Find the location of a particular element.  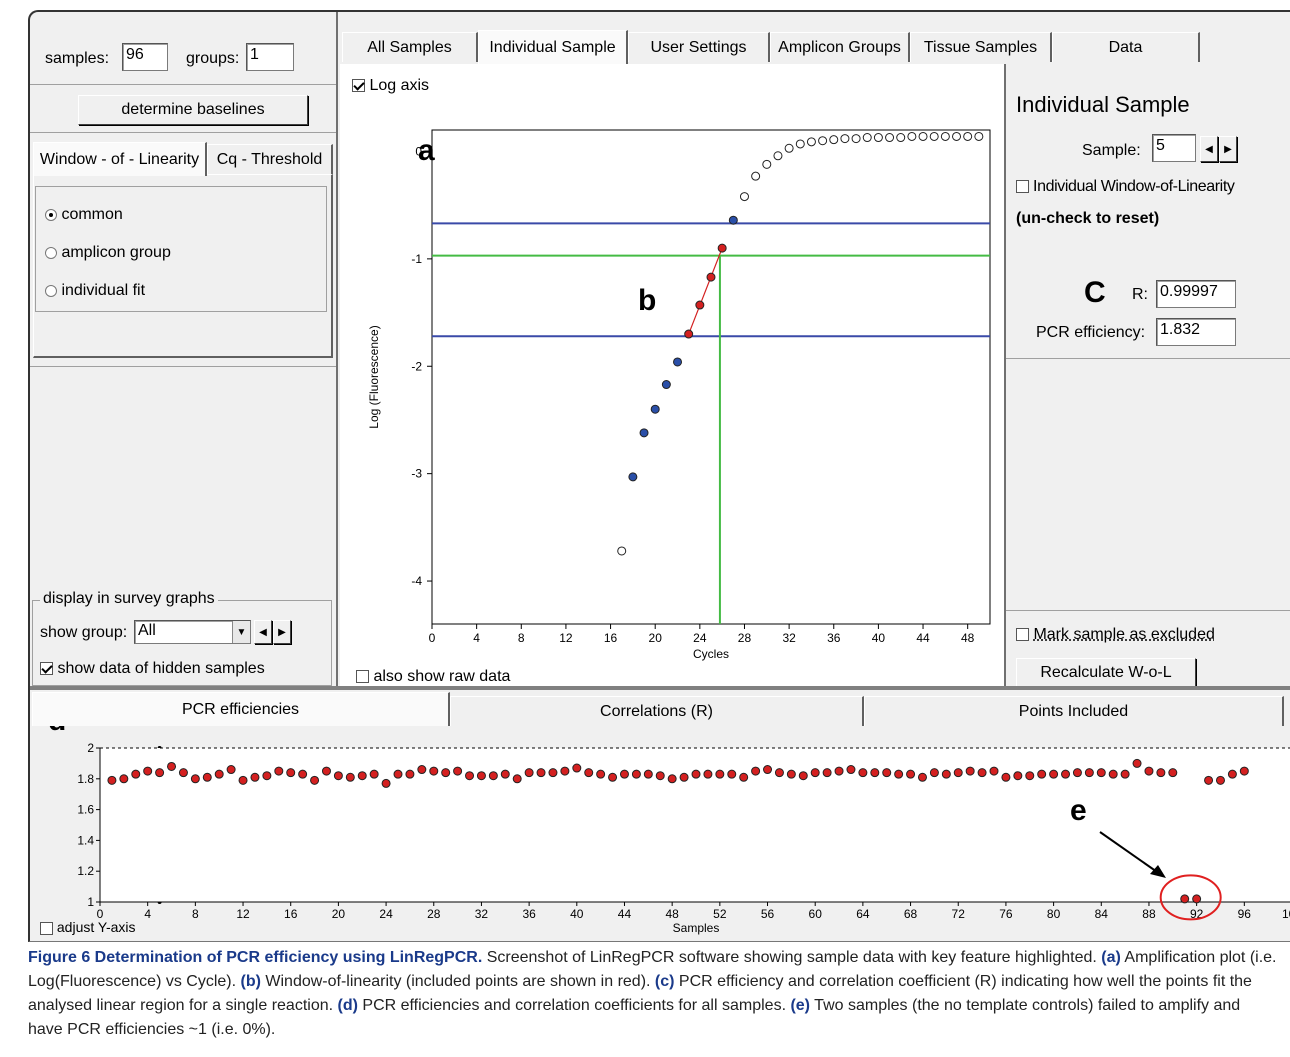

recalculate-wol-button: Recalculate W-o-L is located at coordinates (1106, 673).